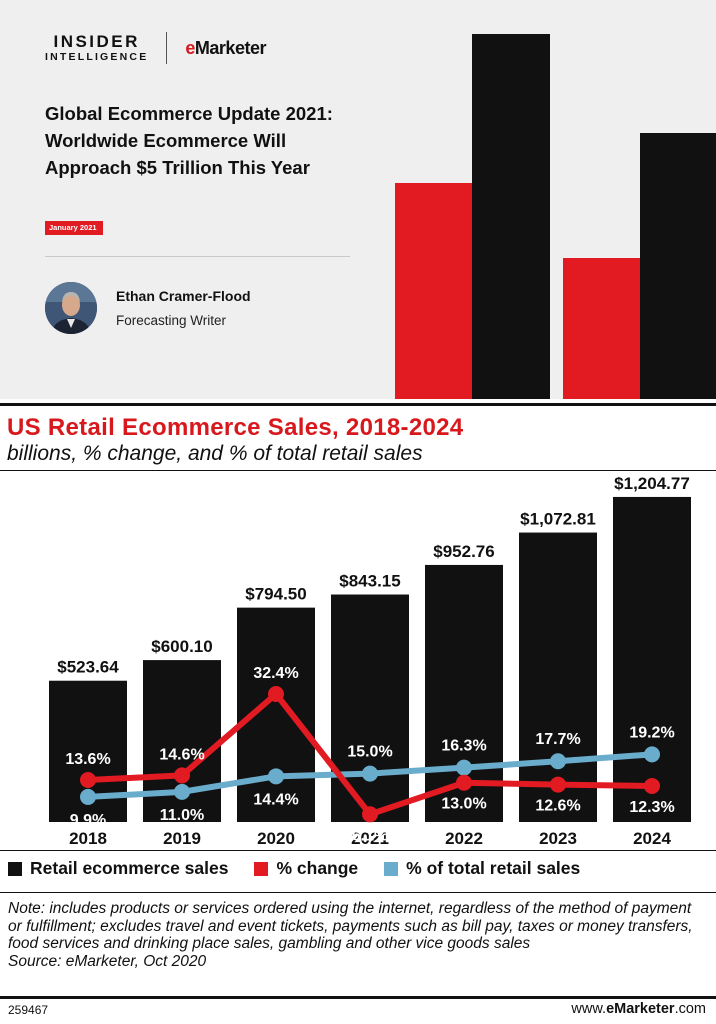 The height and width of the screenshot is (1024, 716). I want to click on share-point-2018, so click(88, 796).